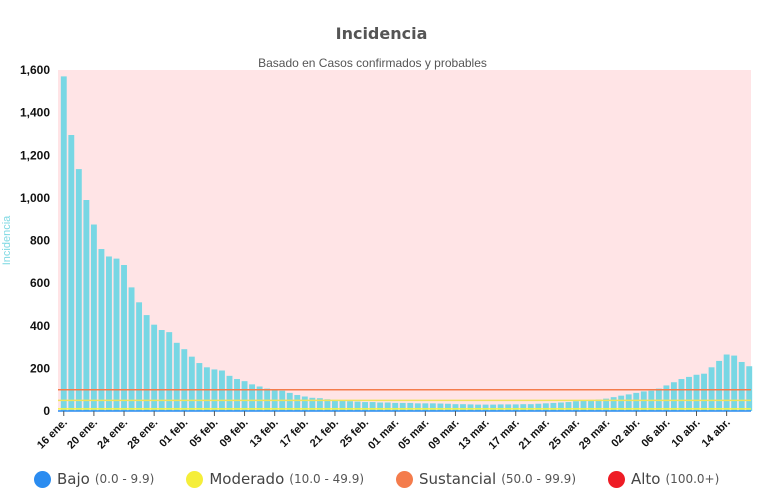 The image size is (763, 499). What do you see at coordinates (646, 479) in the screenshot?
I see `legend-label-alto: Alto` at bounding box center [646, 479].